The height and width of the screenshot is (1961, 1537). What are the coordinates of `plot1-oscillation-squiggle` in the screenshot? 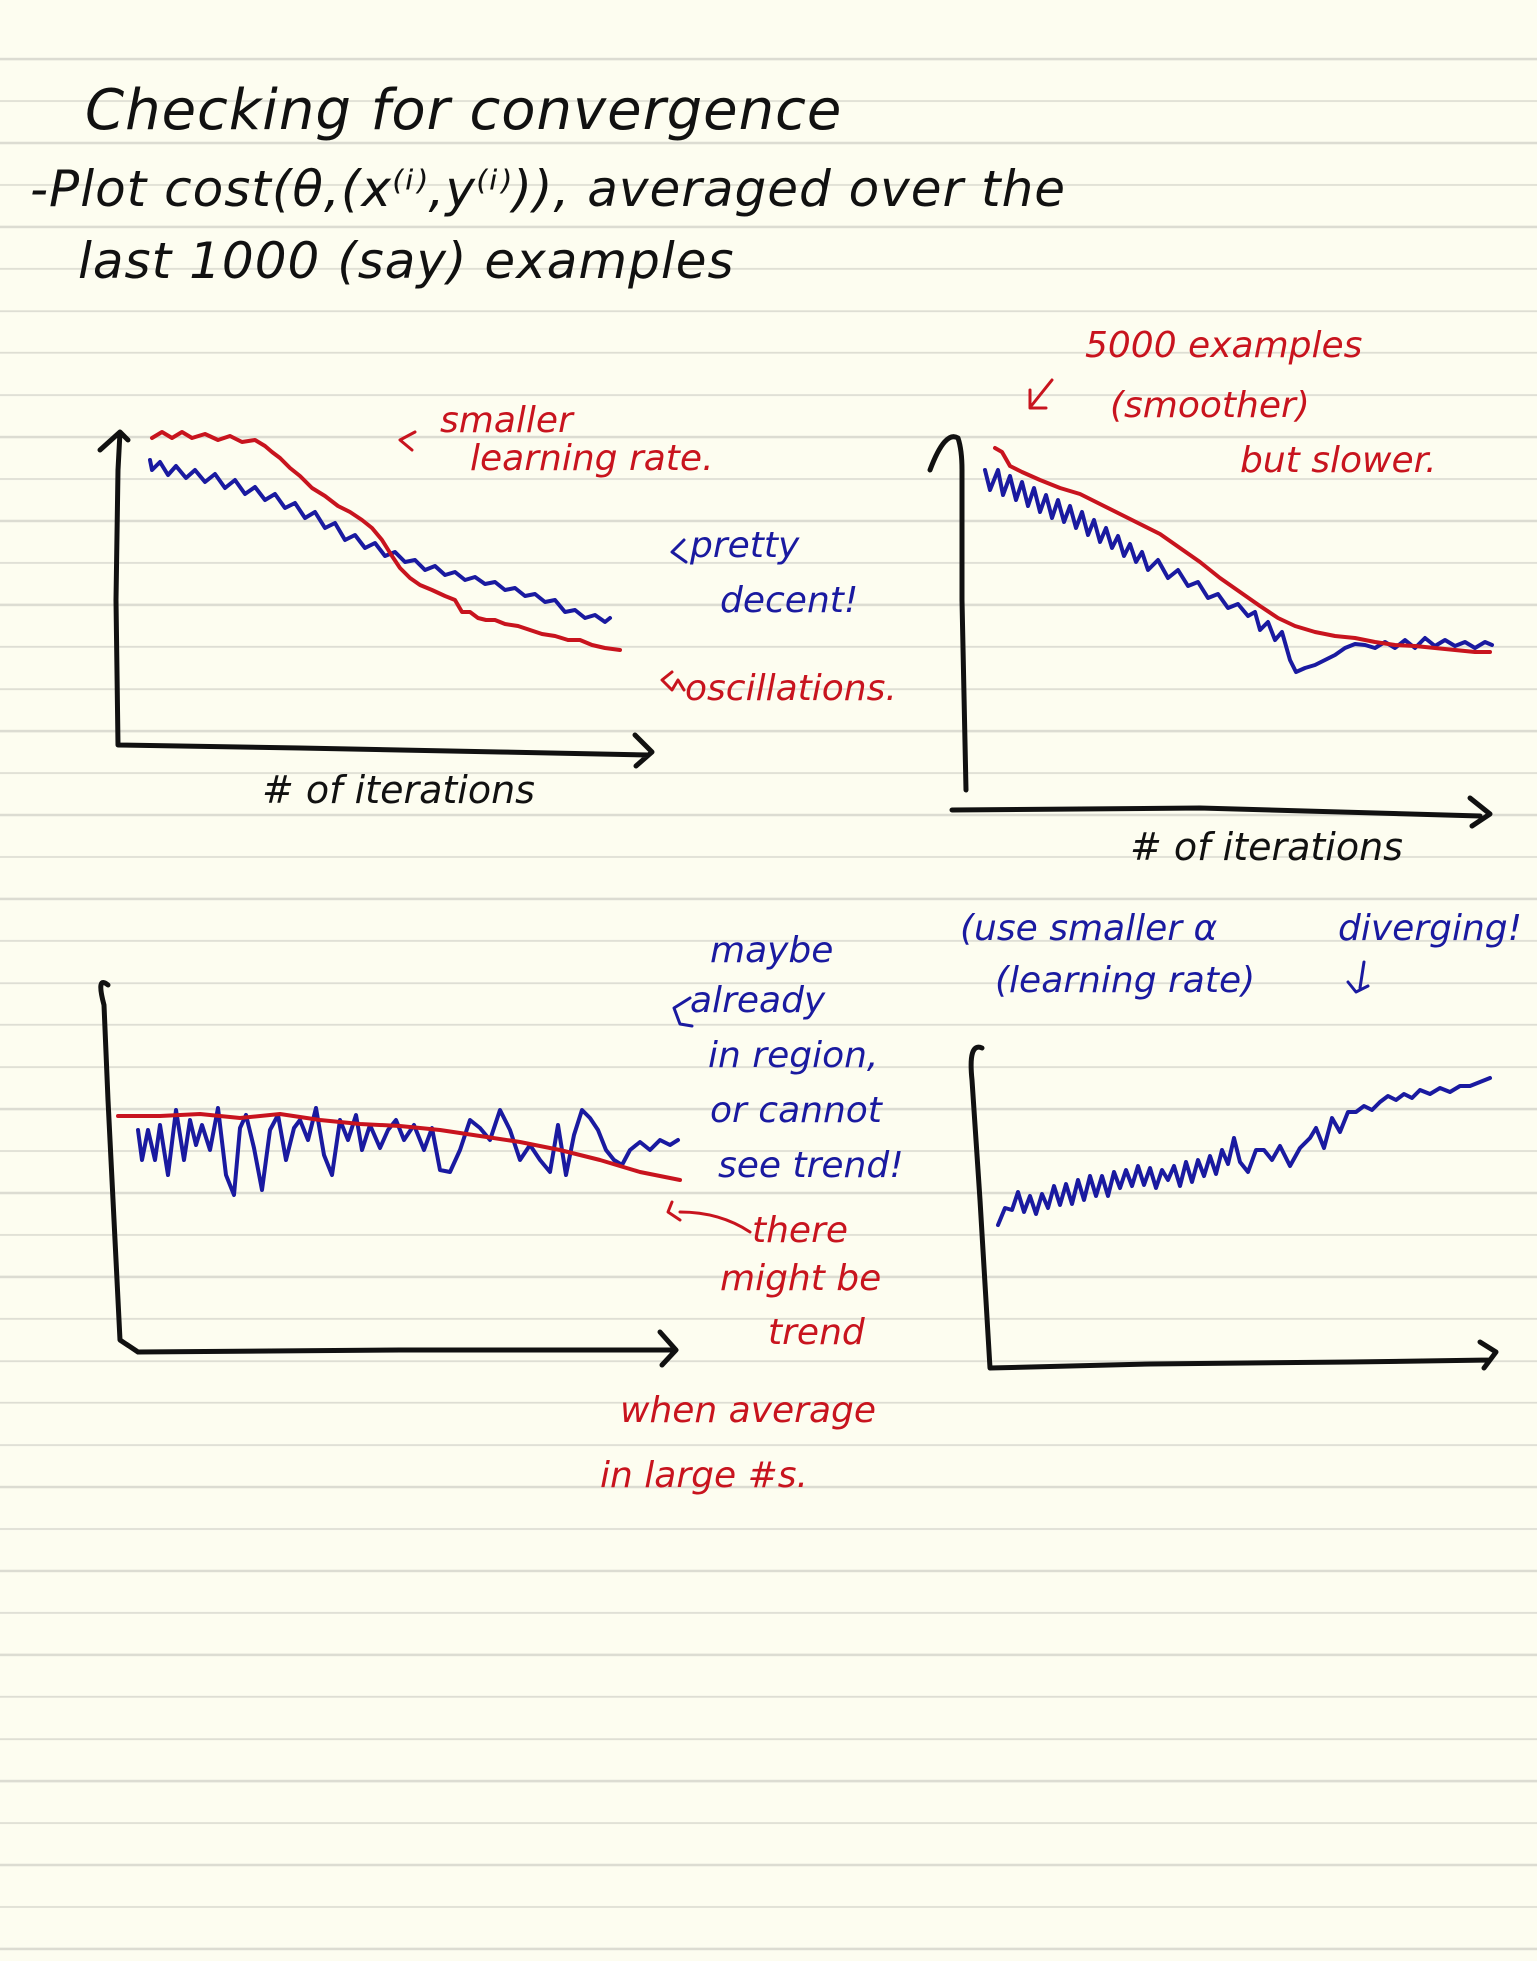 It's located at (673, 681).